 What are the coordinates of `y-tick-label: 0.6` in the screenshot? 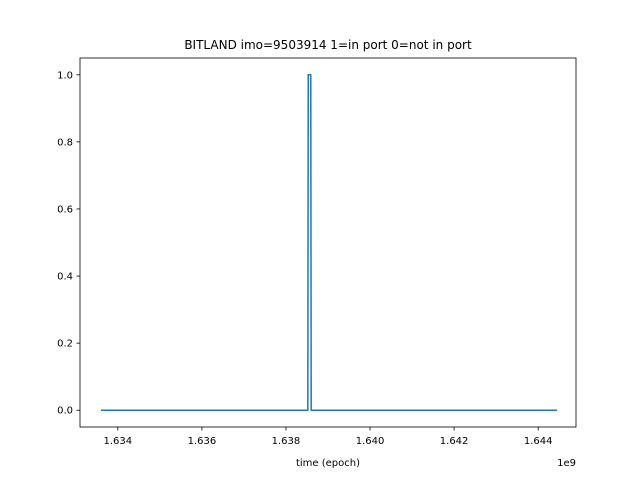 It's located at (65, 209).